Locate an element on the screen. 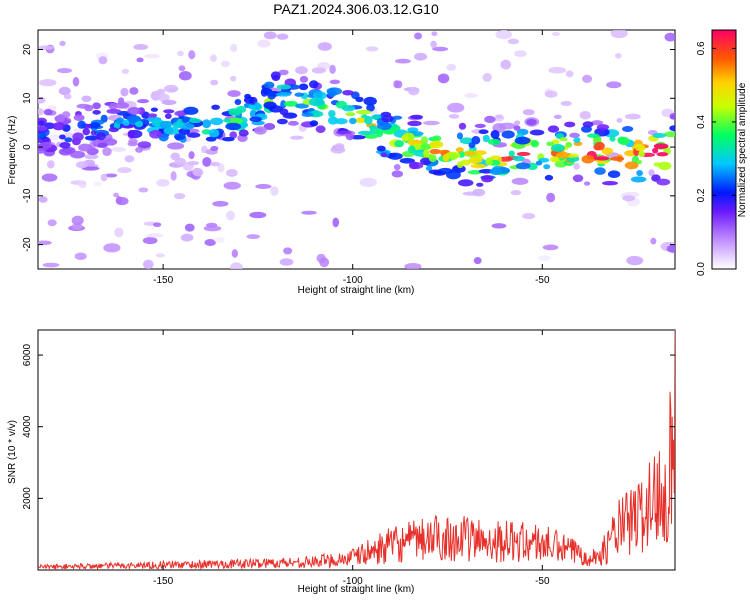 The image size is (750, 600). y-tick-label: 0 is located at coordinates (27, 147).